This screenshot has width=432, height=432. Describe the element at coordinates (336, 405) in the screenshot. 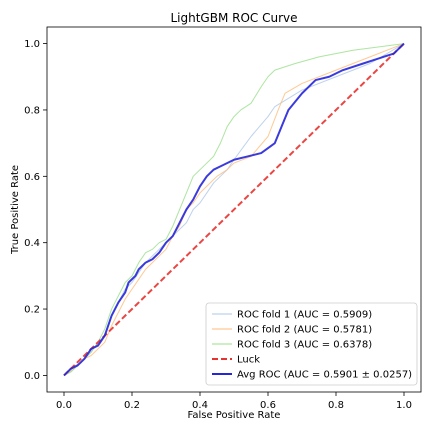

I see `x-tick-label: 0.8` at that location.